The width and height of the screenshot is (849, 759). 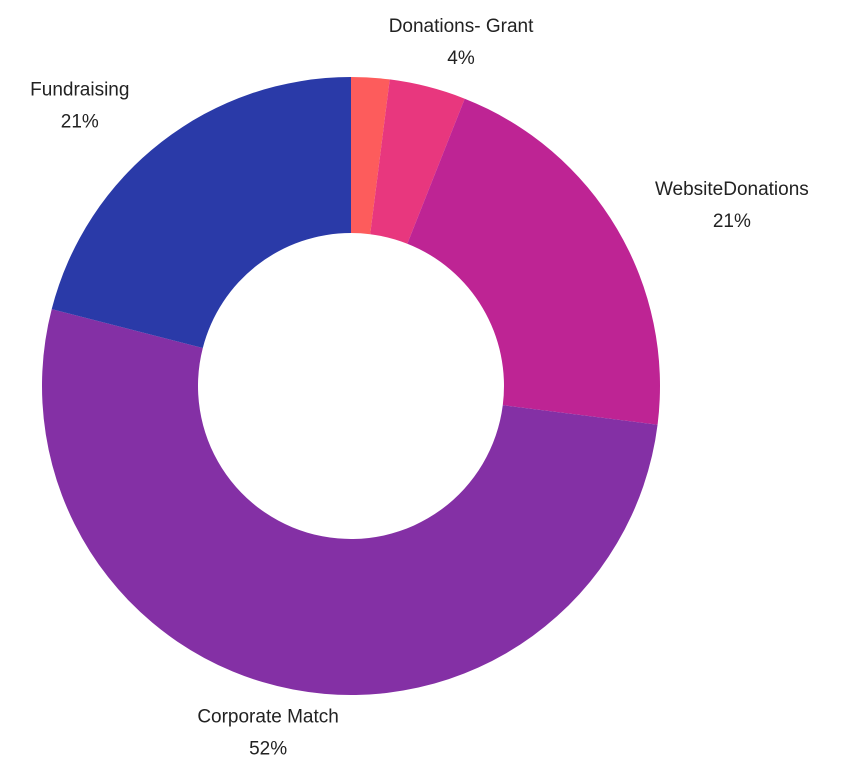 I want to click on slice-label: Fundraising, so click(x=79, y=89).